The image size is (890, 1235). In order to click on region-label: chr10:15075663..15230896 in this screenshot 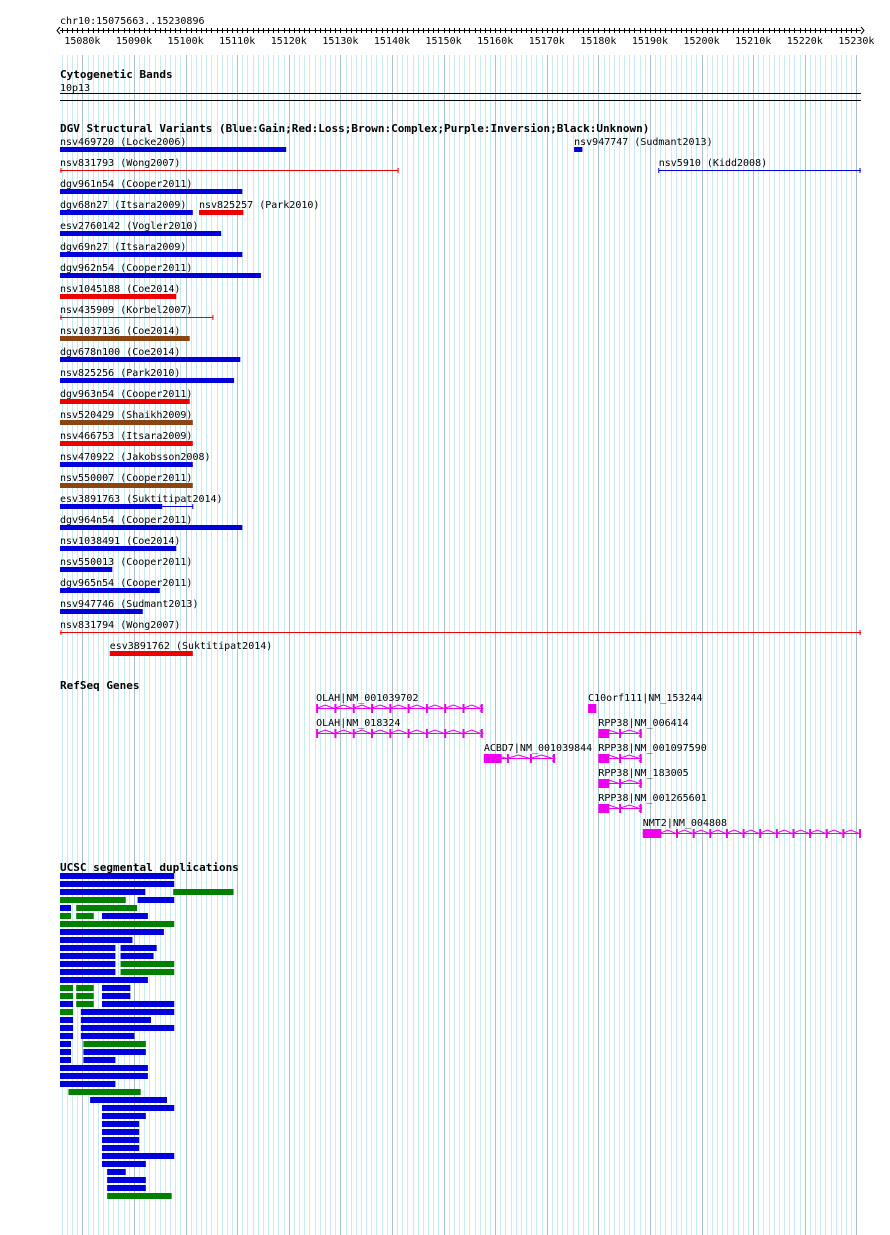, I will do `click(132, 21)`.